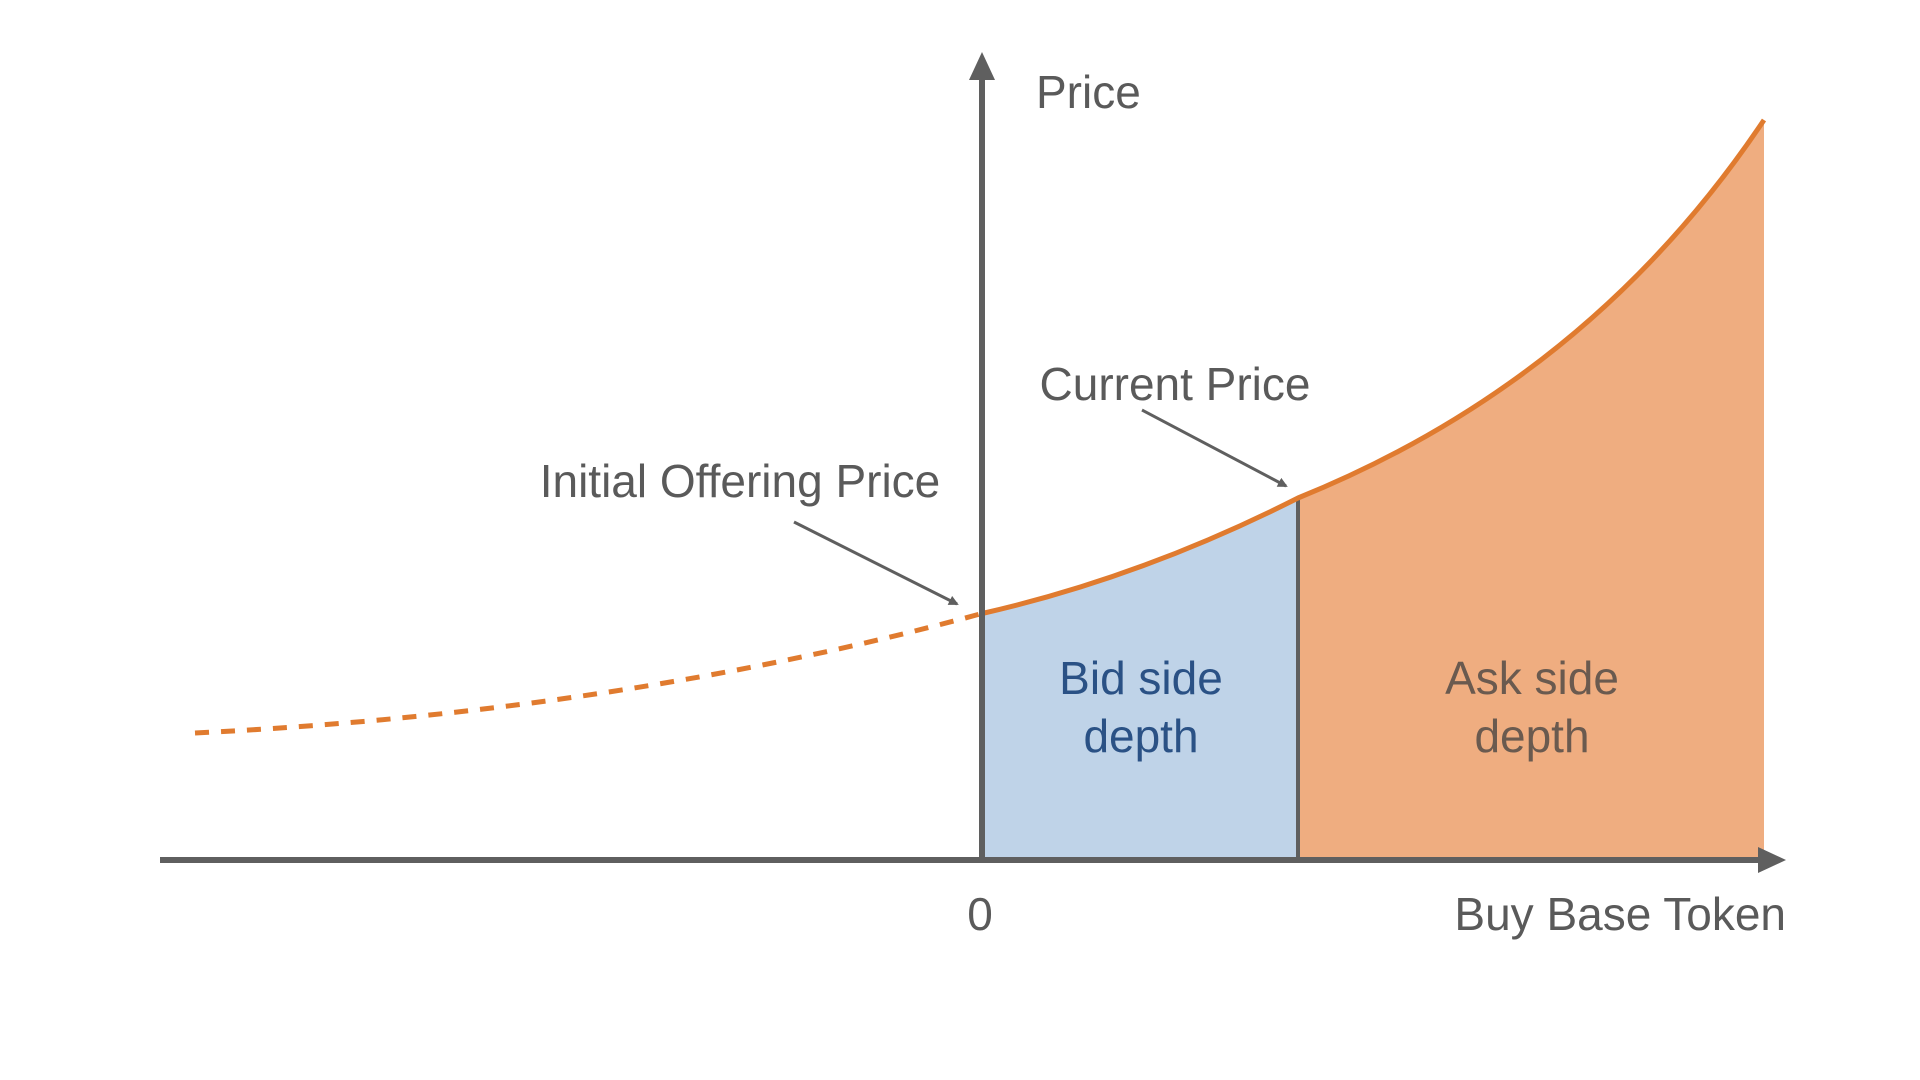 This screenshot has height=1080, width=1920. I want to click on initial-offering-price-label: Initial Offering Price, so click(740, 481).